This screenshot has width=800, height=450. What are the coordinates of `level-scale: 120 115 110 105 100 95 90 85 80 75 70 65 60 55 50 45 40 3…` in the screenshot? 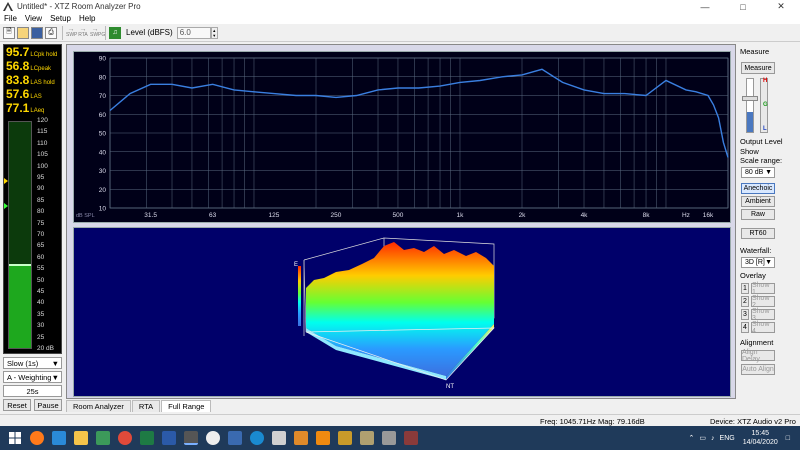 It's located at (48, 234).